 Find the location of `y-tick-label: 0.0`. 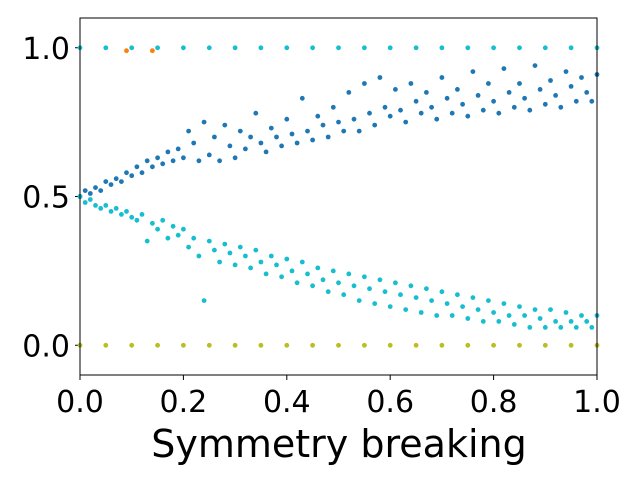

y-tick-label: 0.0 is located at coordinates (46, 346).